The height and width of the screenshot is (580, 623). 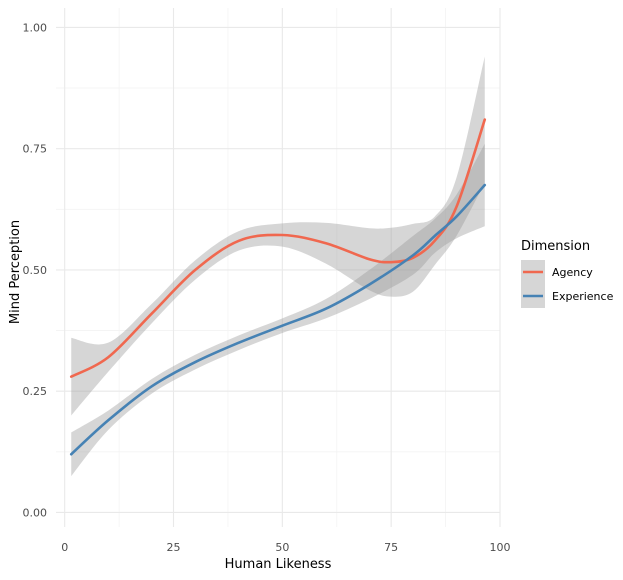 What do you see at coordinates (35, 391) in the screenshot?
I see `y-tick-label: 0.25` at bounding box center [35, 391].